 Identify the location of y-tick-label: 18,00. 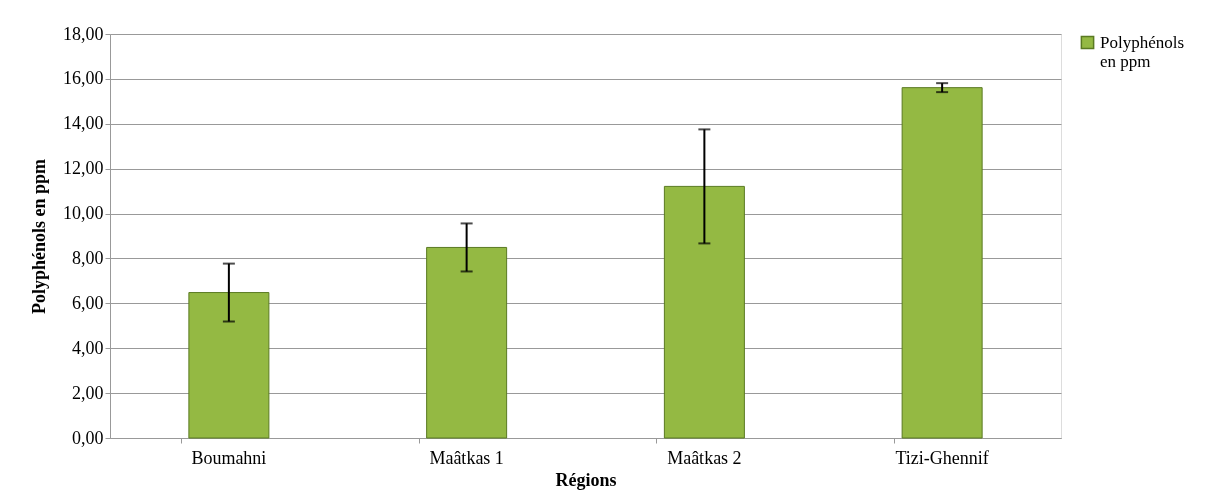
(83, 33).